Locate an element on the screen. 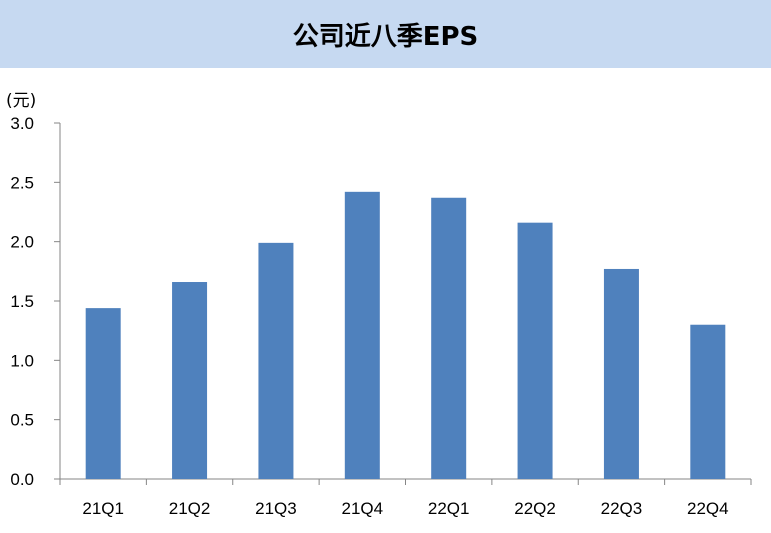 Image resolution: width=771 pixels, height=533 pixels. y-tick-label: 2.0 is located at coordinates (22, 242).